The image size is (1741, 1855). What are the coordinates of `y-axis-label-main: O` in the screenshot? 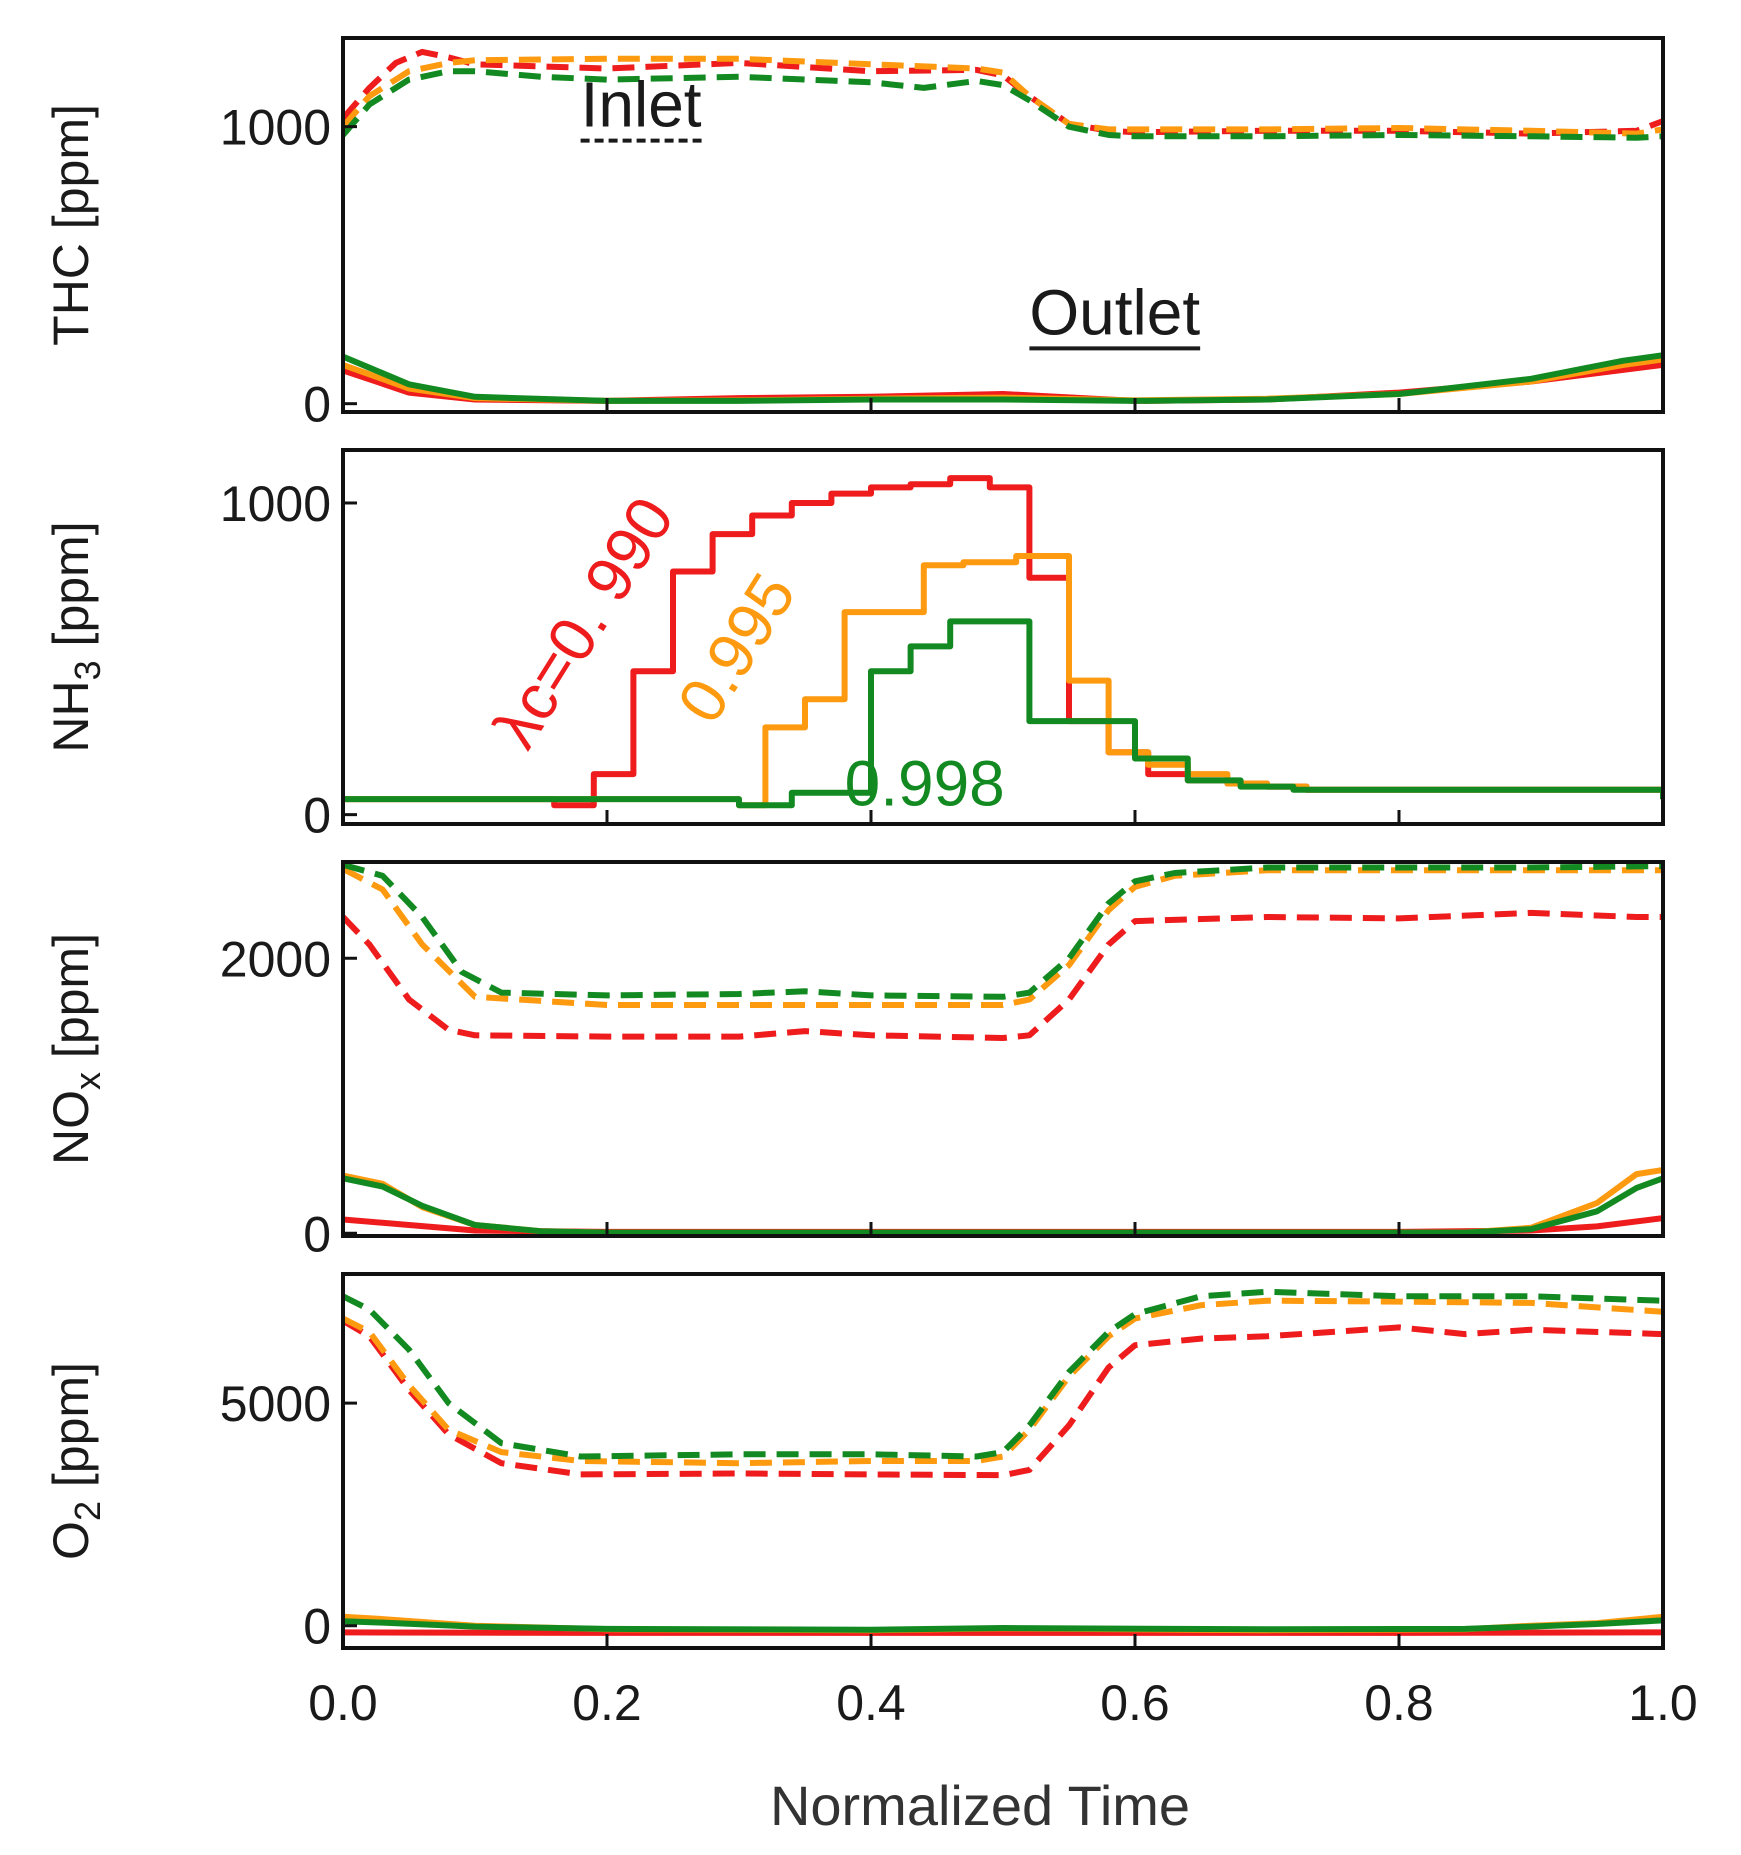 It's located at (71, 1540).